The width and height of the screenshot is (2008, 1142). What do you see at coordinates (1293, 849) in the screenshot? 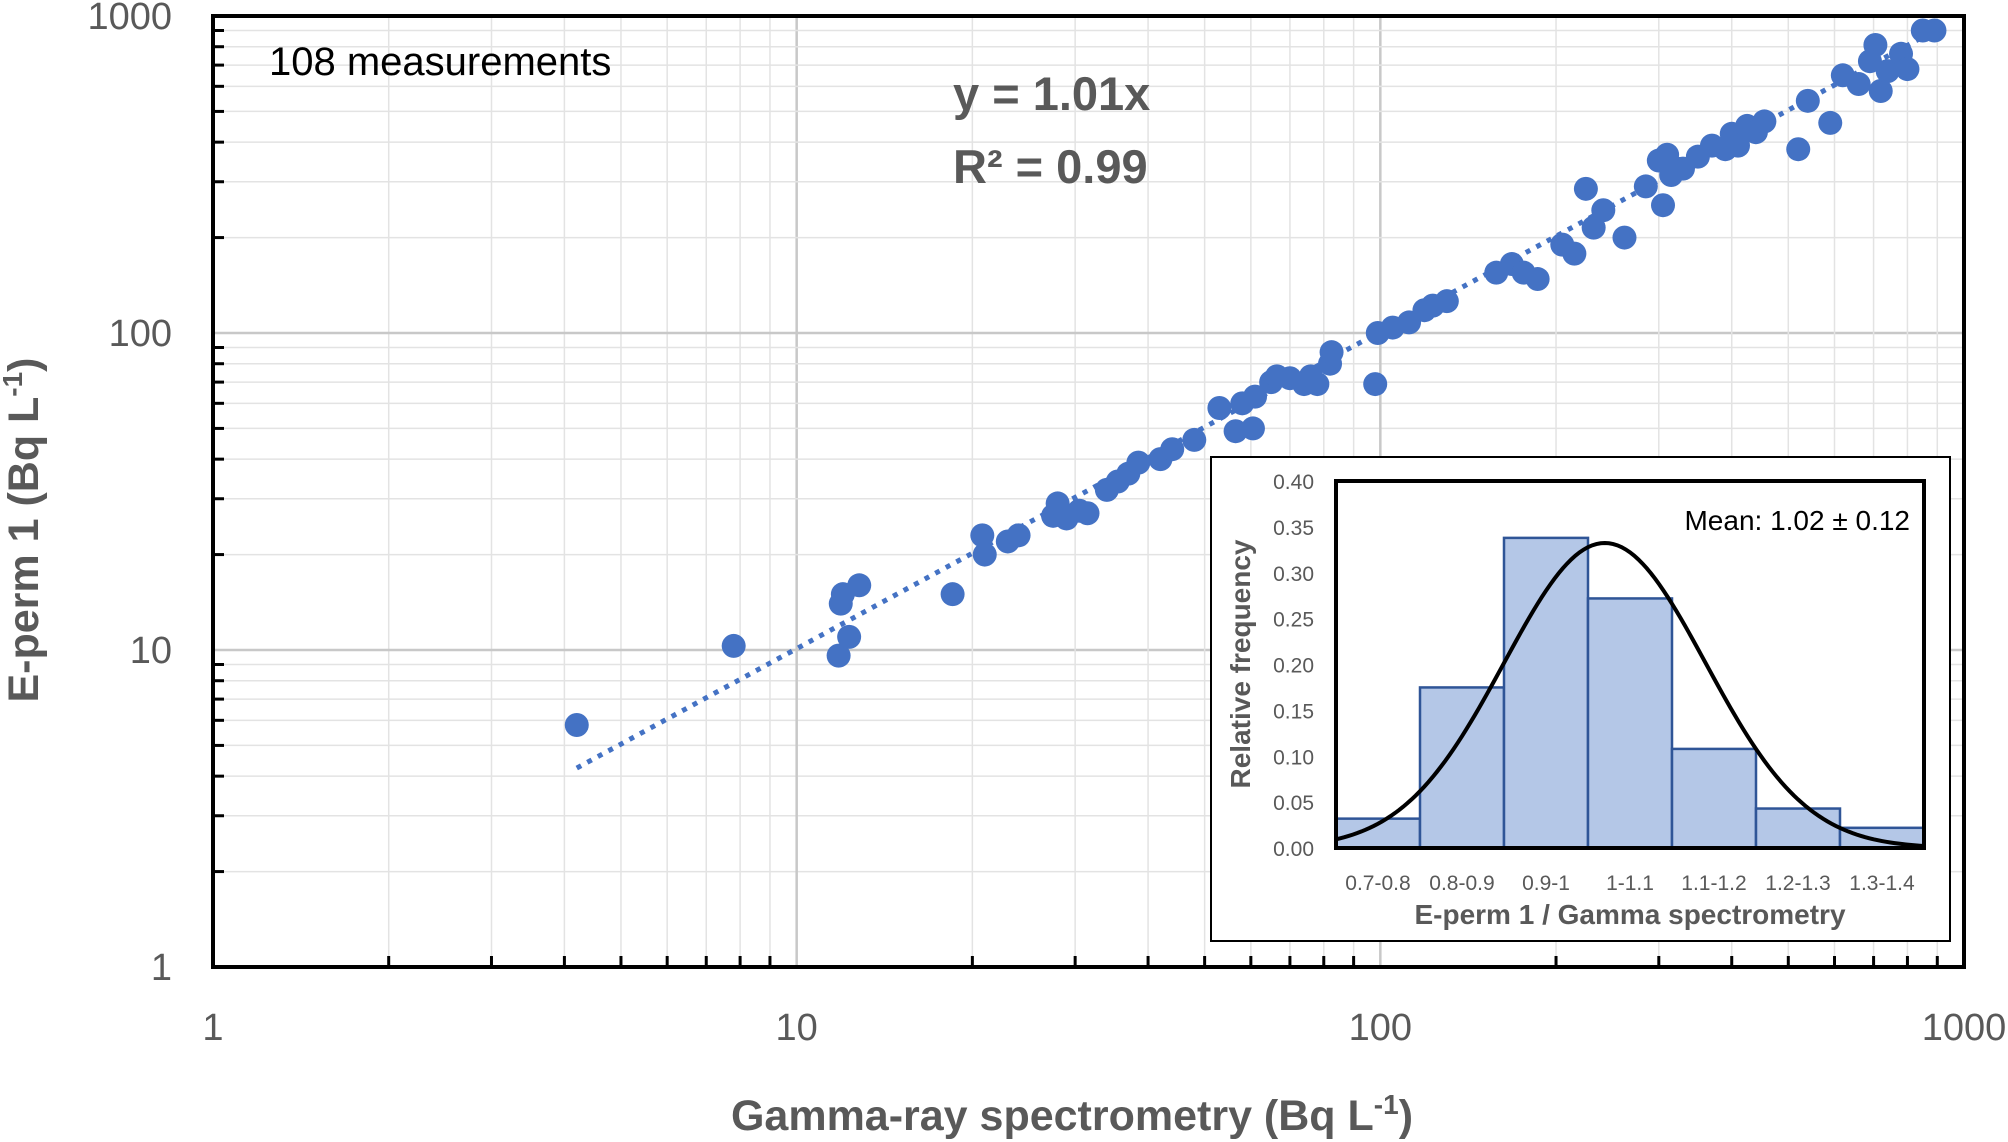
I see `inset-y-tick-label: 0.00` at bounding box center [1293, 849].